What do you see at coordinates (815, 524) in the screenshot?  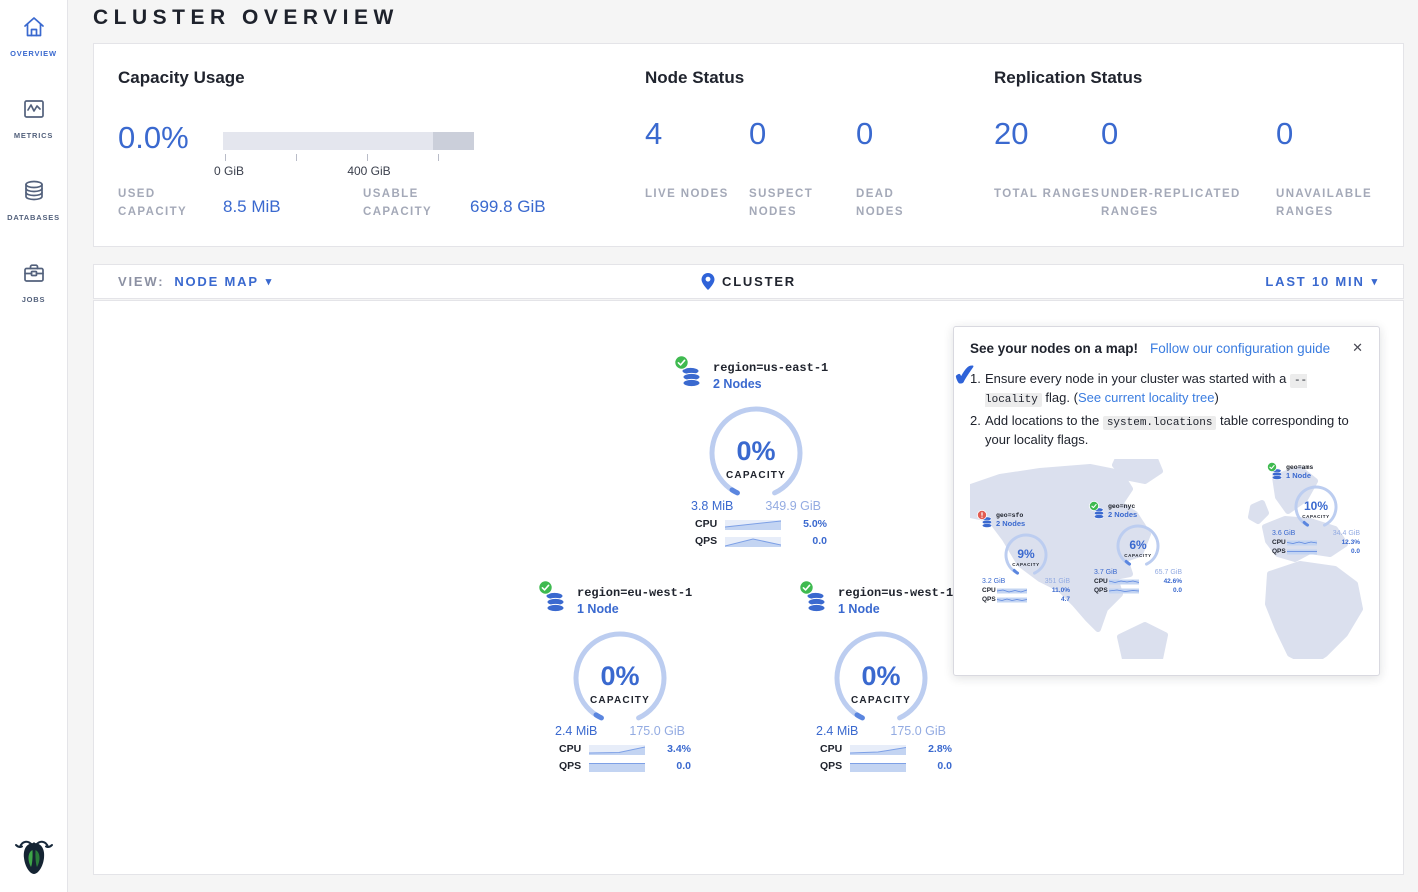 I see `cpu-value: 5.0%` at bounding box center [815, 524].